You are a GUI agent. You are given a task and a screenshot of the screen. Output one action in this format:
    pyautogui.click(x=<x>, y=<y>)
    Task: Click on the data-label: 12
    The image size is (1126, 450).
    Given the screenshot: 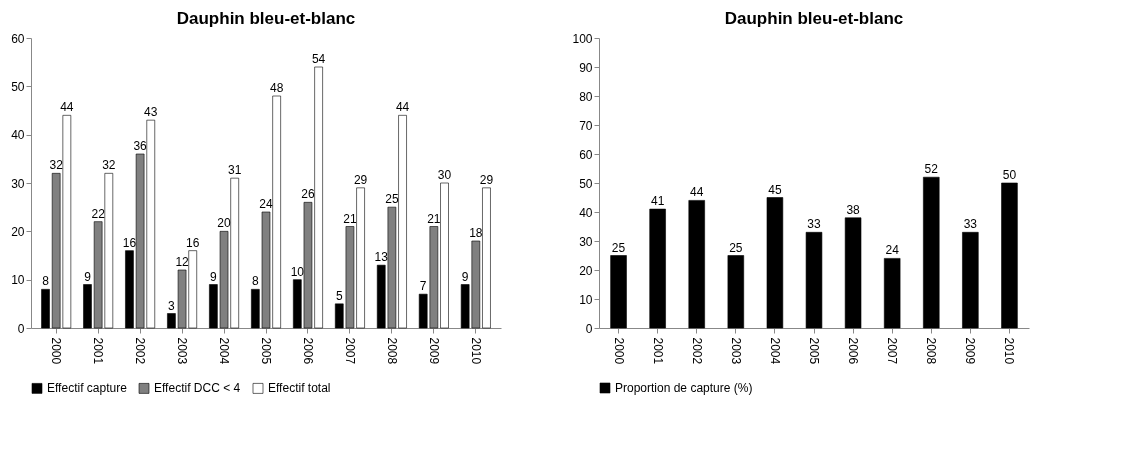 What is the action you would take?
    pyautogui.click(x=182, y=262)
    